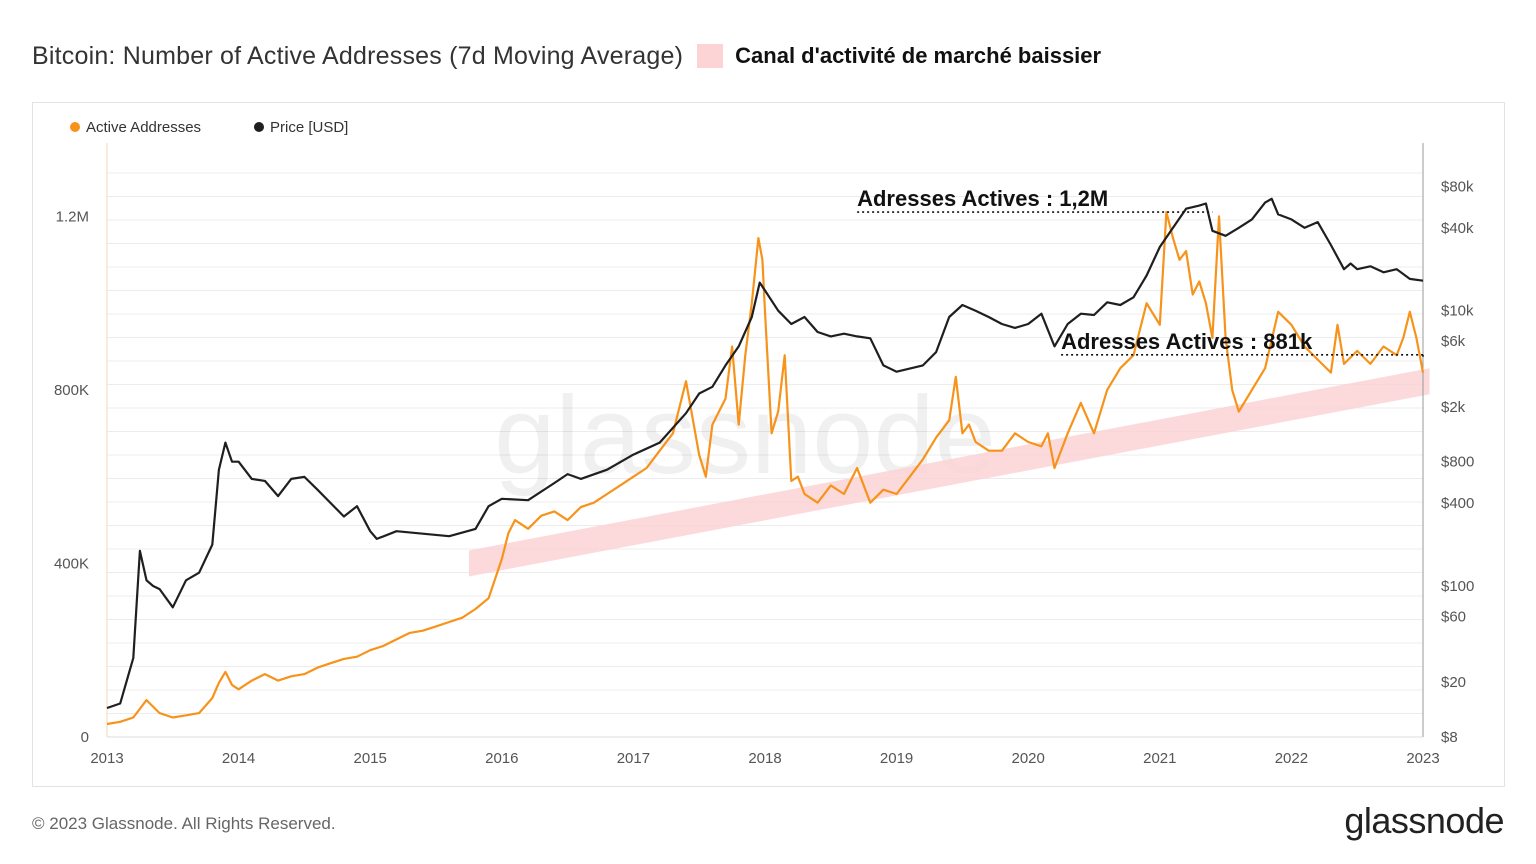 This screenshot has height=864, width=1536. I want to click on legend-label-price: Price [USD], so click(309, 127).